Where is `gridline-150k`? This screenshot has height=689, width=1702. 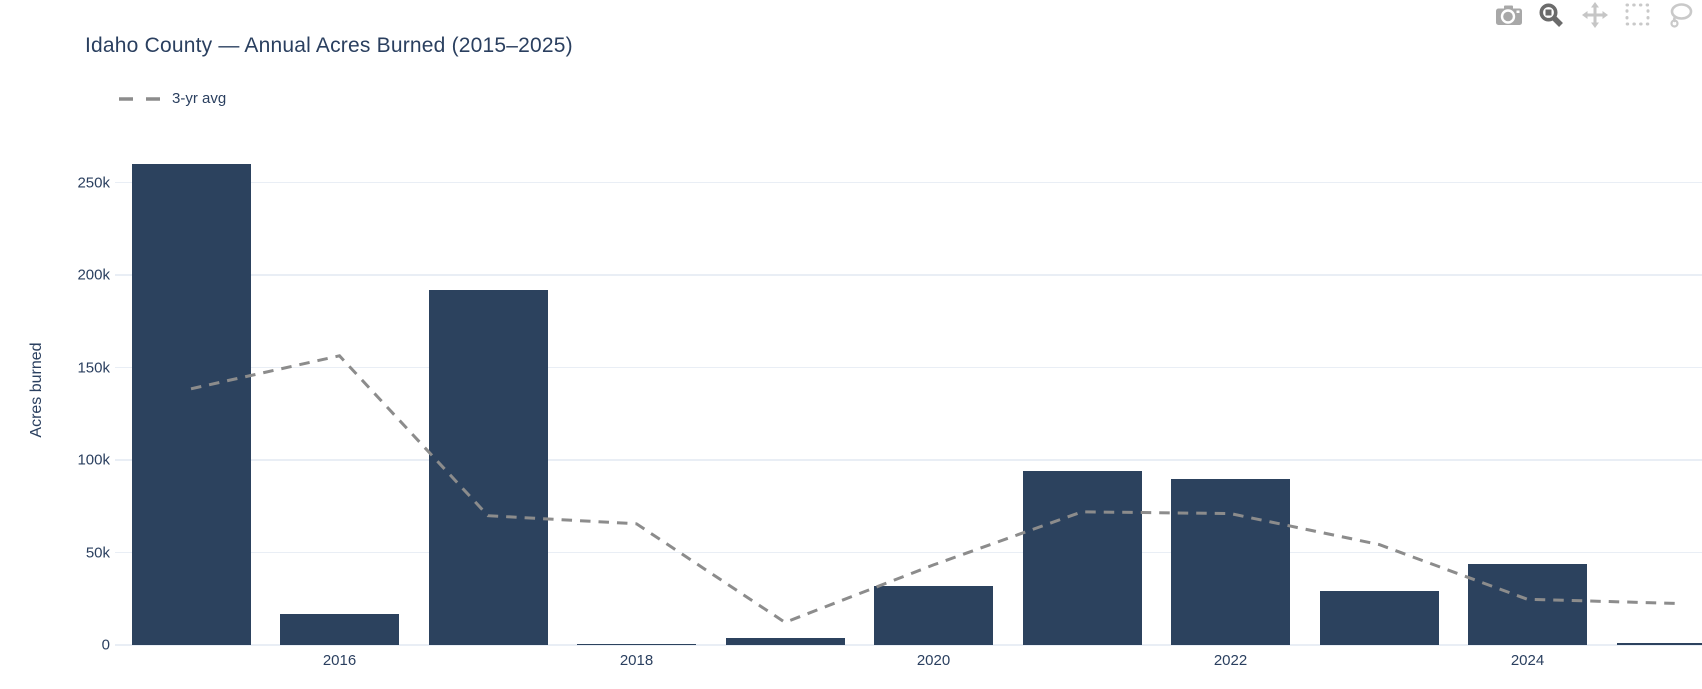
gridline-150k is located at coordinates (908, 367).